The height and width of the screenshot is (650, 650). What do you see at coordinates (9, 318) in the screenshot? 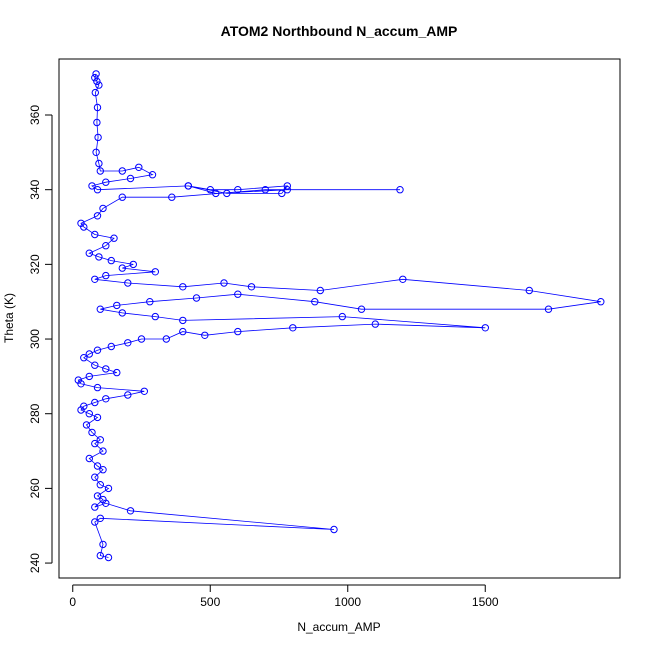
I see `y-axis-label: Theta (K)` at bounding box center [9, 318].